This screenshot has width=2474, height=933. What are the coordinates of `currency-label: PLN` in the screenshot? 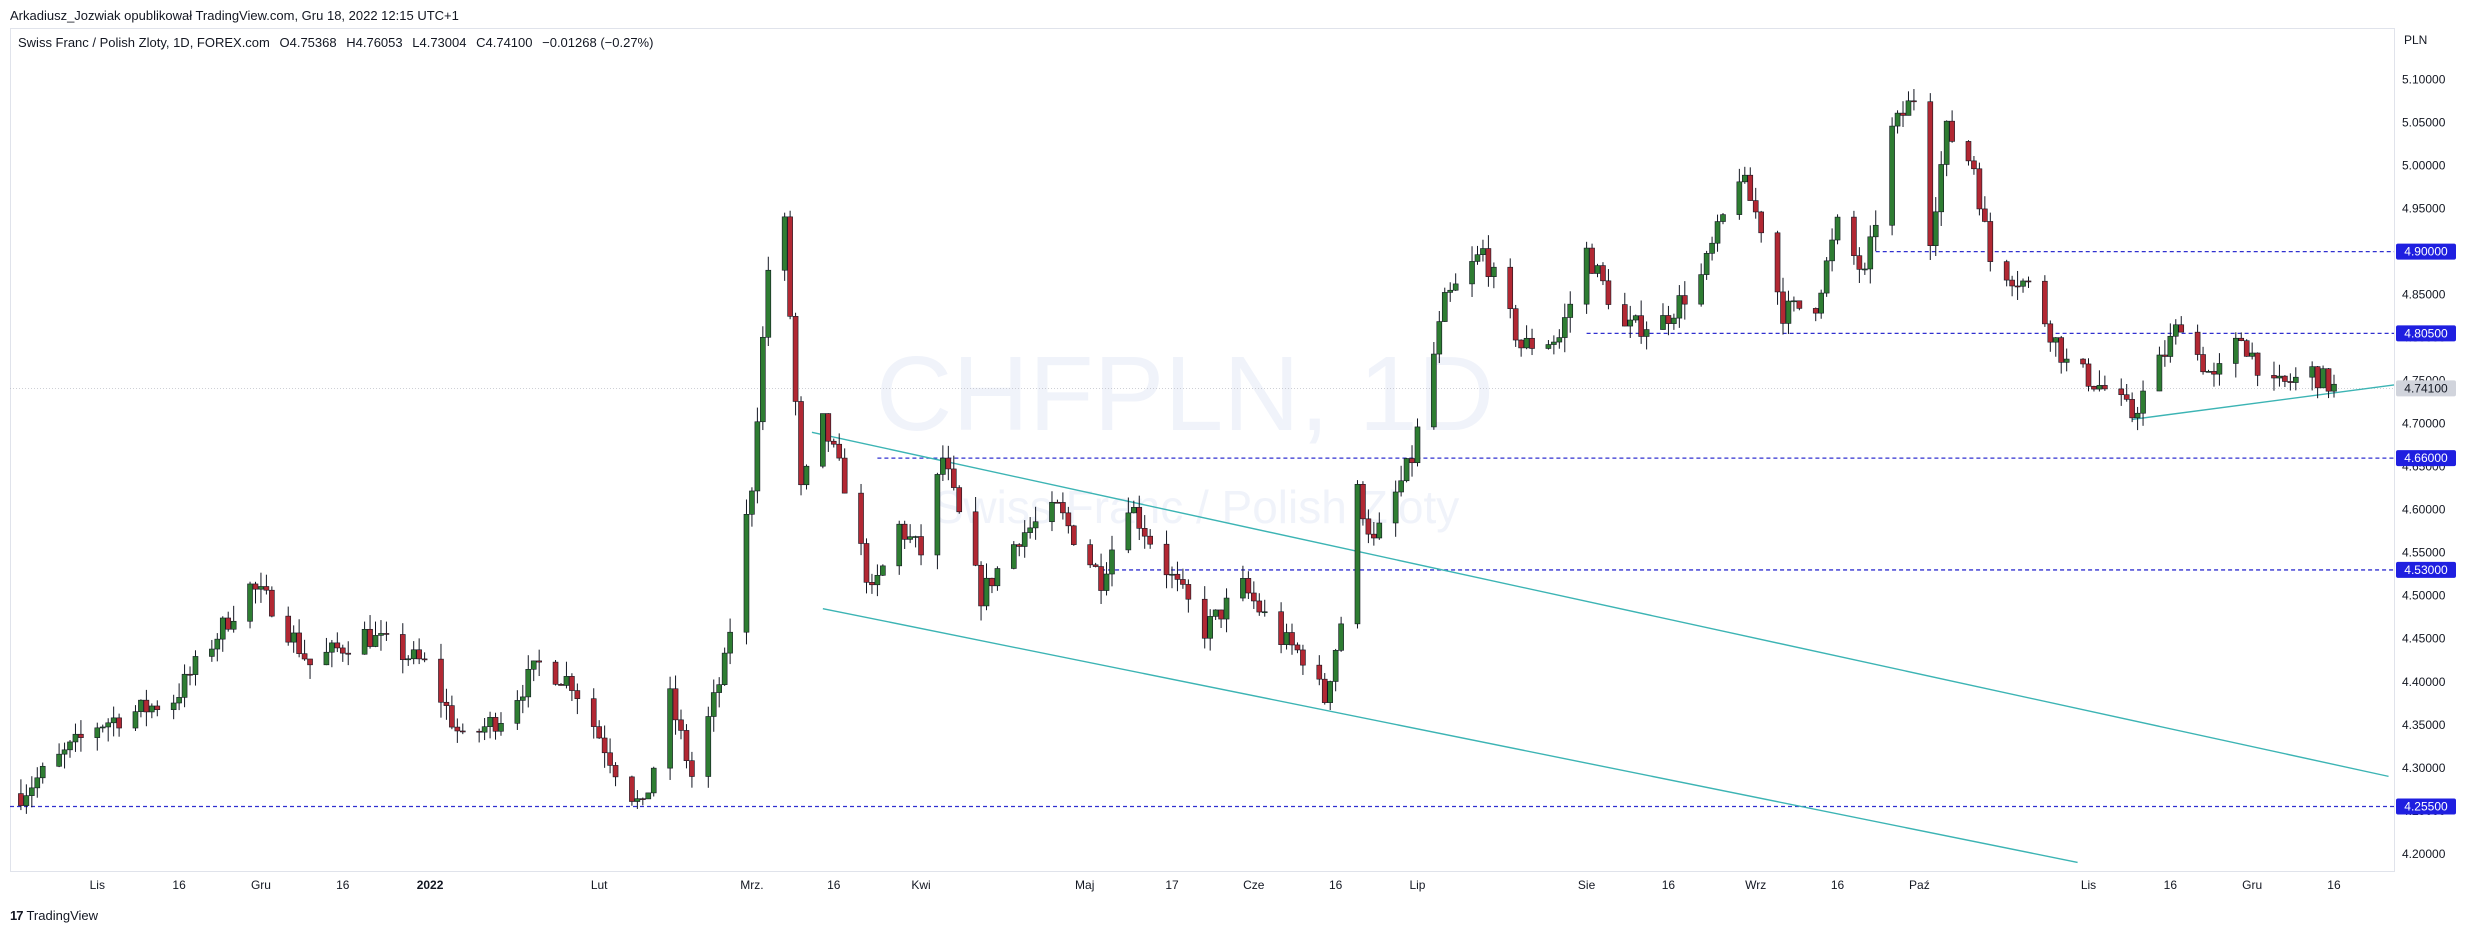 It's located at (2415, 40).